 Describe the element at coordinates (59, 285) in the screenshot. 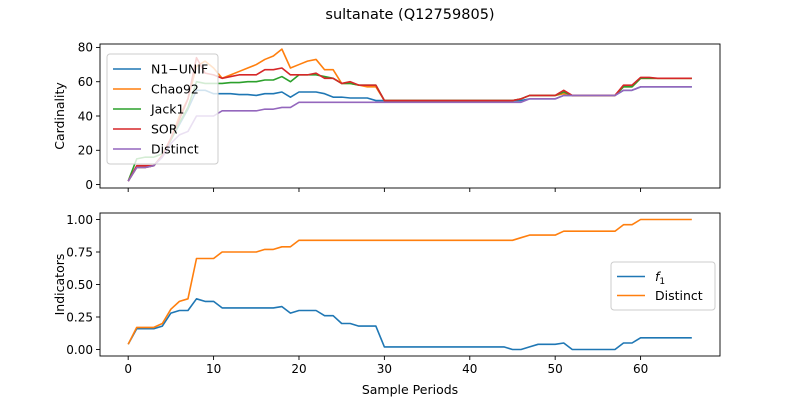

I see `y-axis-label: Indicators` at that location.